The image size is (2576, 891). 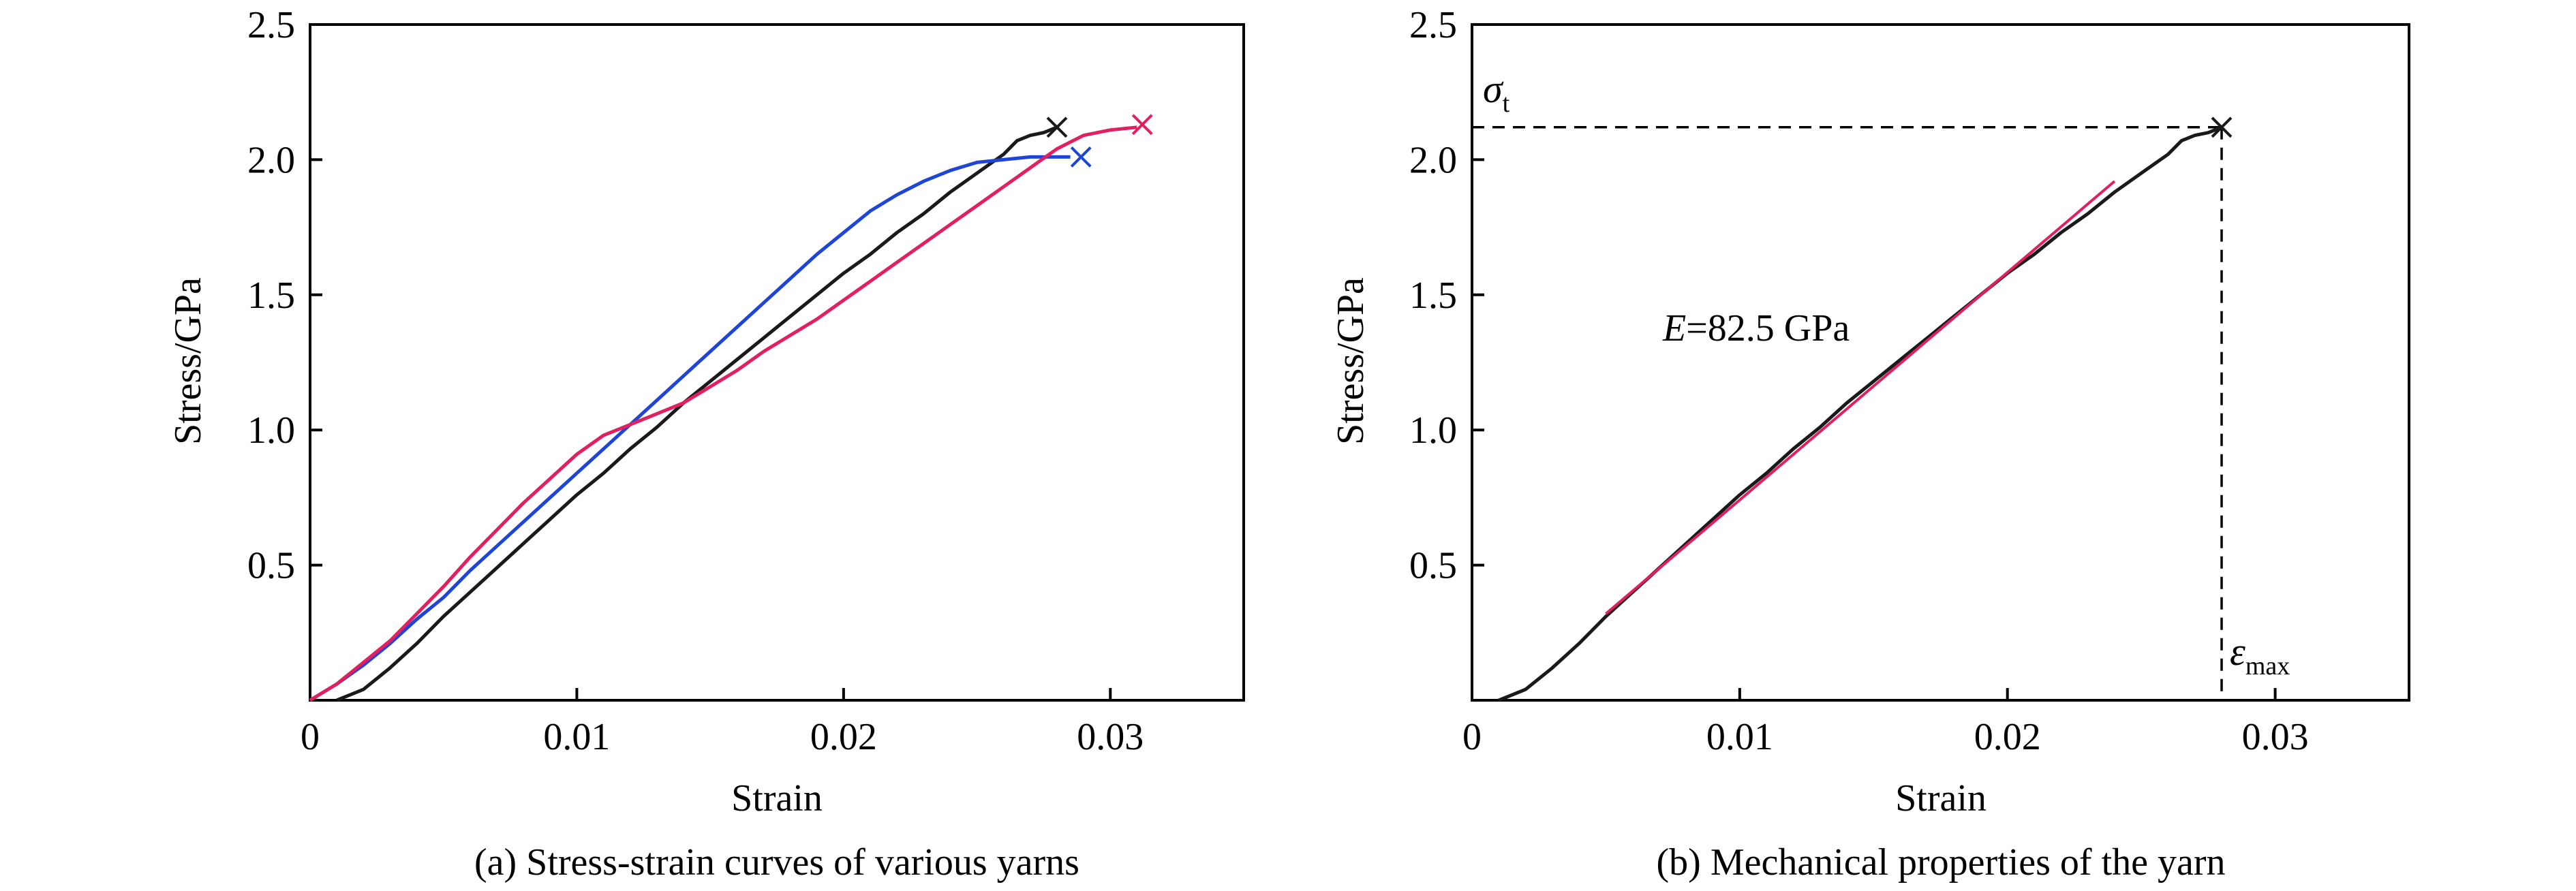 What do you see at coordinates (2267, 666) in the screenshot?
I see `epsilon-subscript: max` at bounding box center [2267, 666].